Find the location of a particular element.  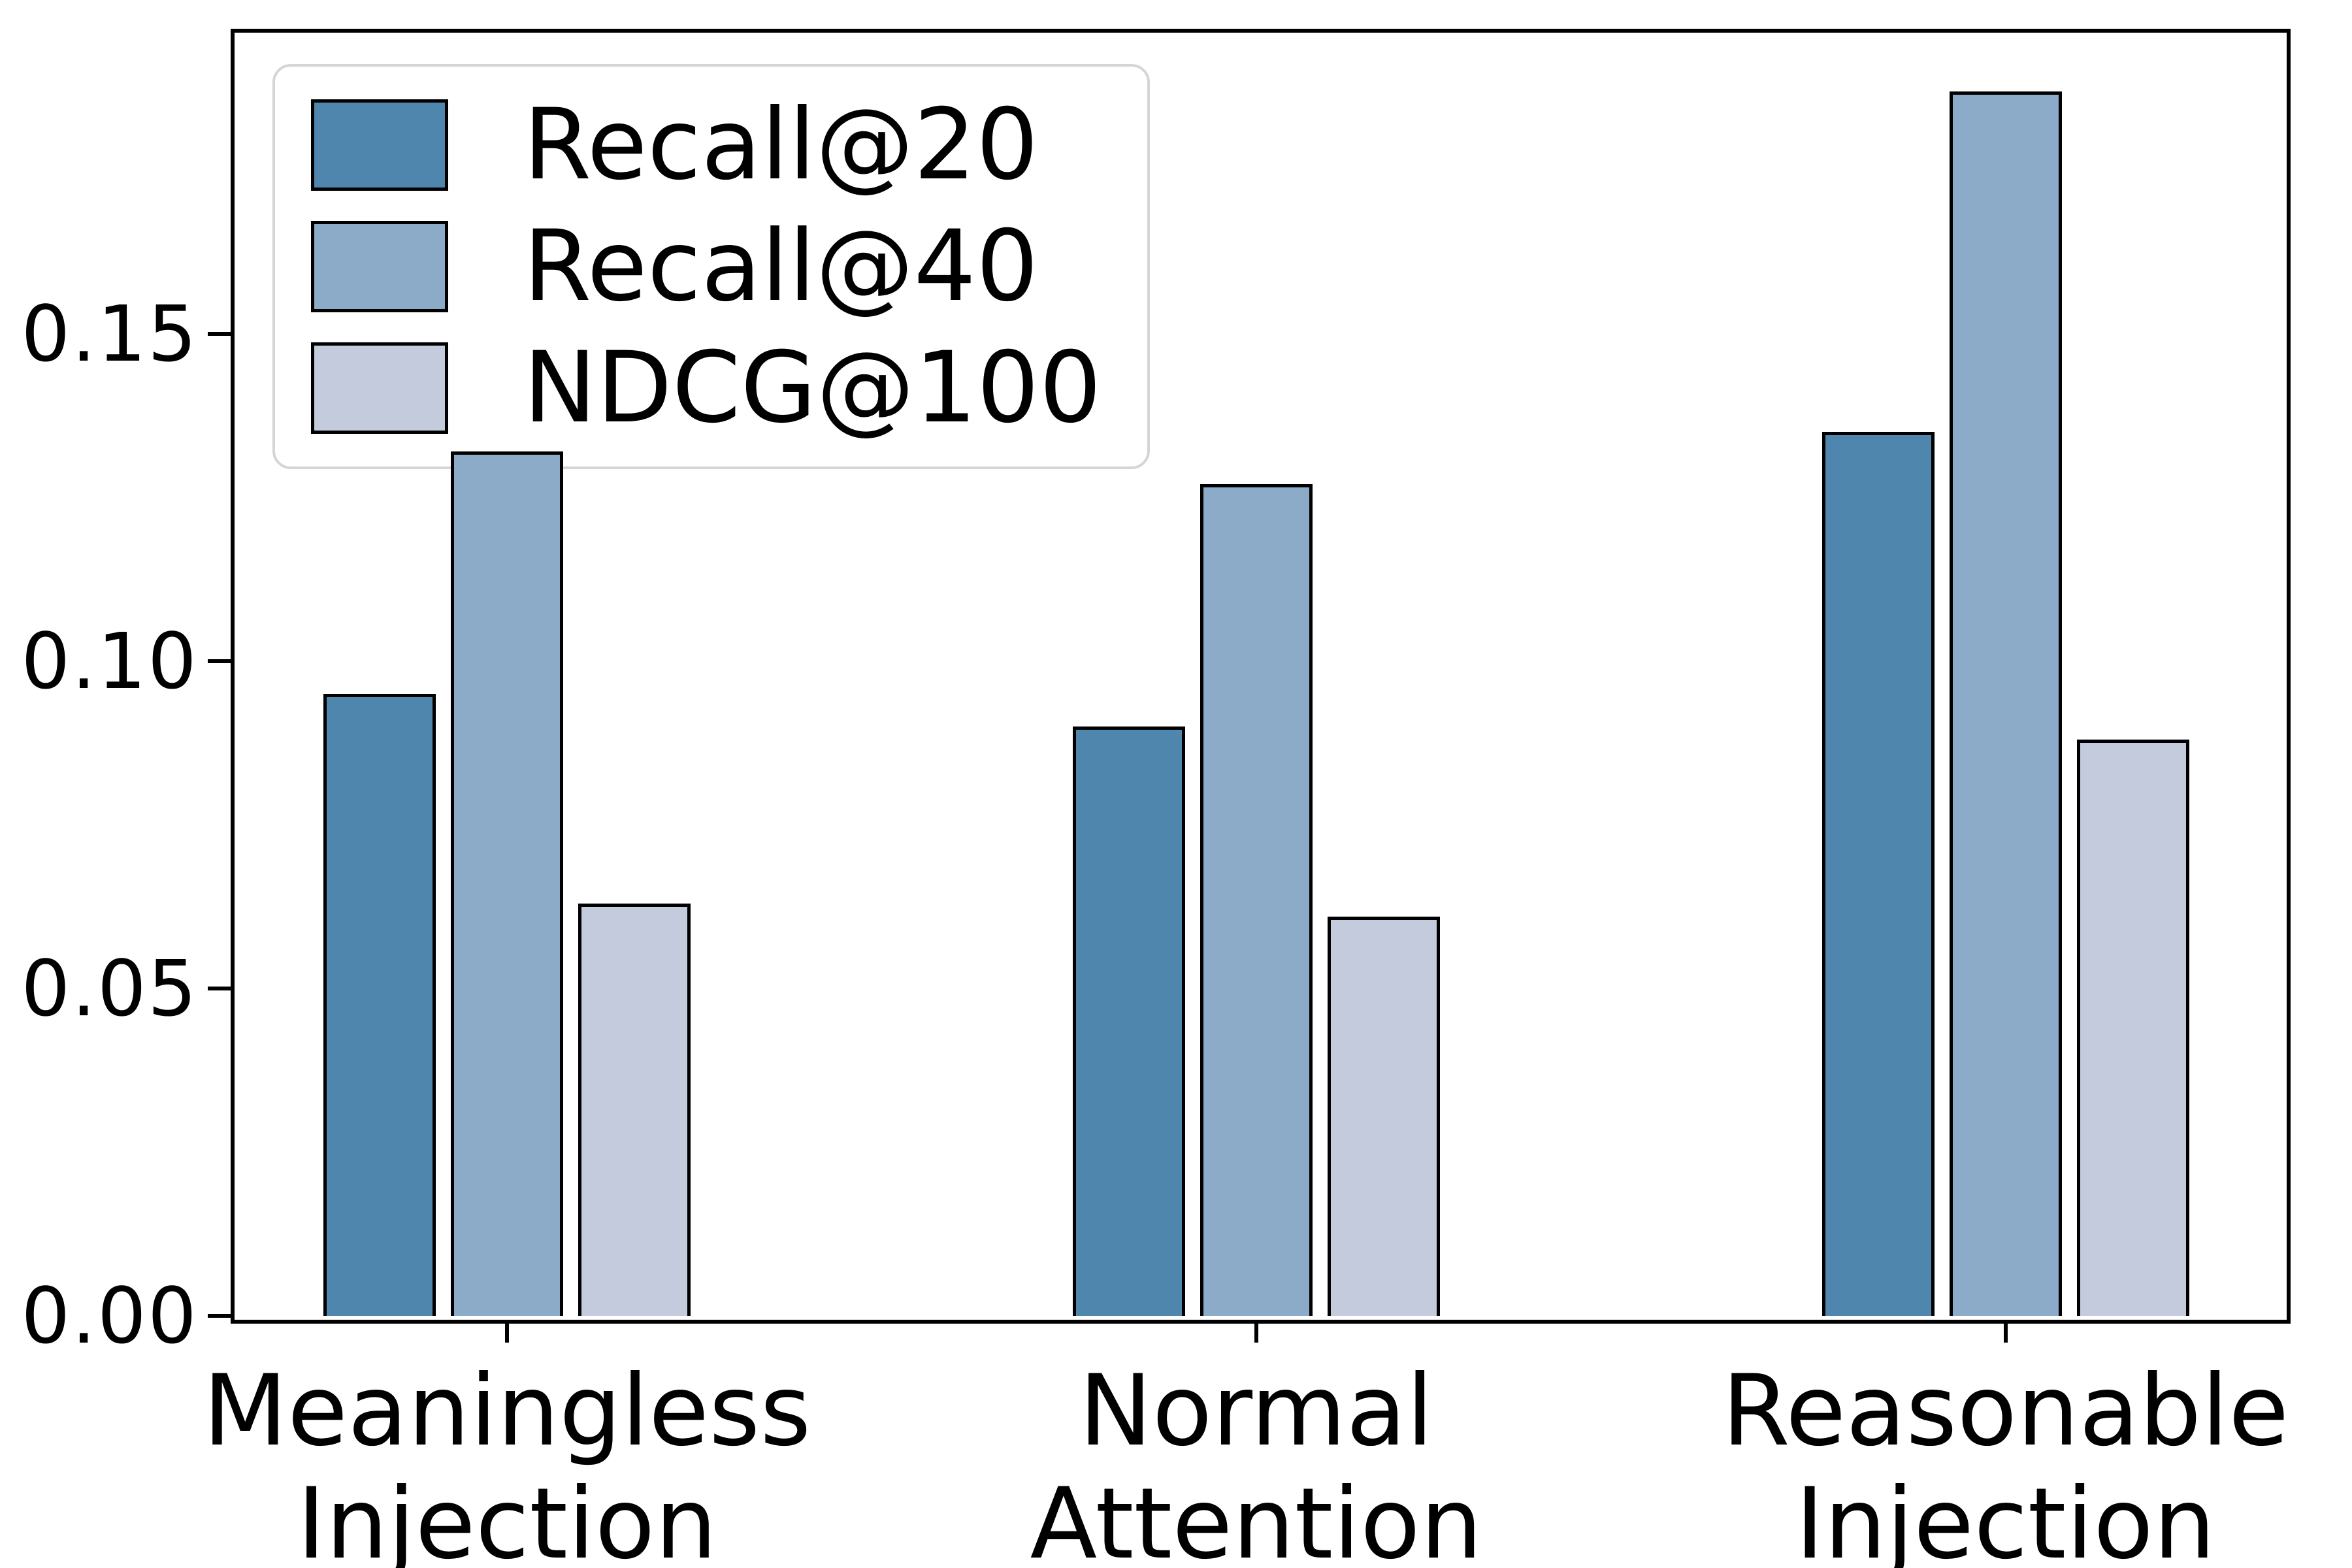

legend: Recall@20 Recall@40 NDCG@100 is located at coordinates (711, 266).